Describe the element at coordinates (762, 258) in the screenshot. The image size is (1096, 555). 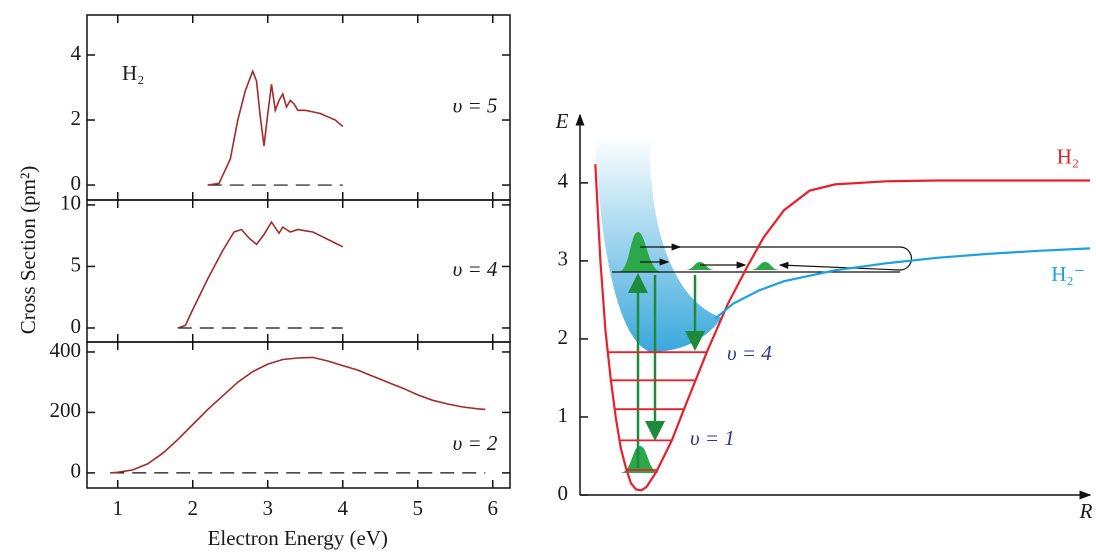
I see `trajectory` at that location.